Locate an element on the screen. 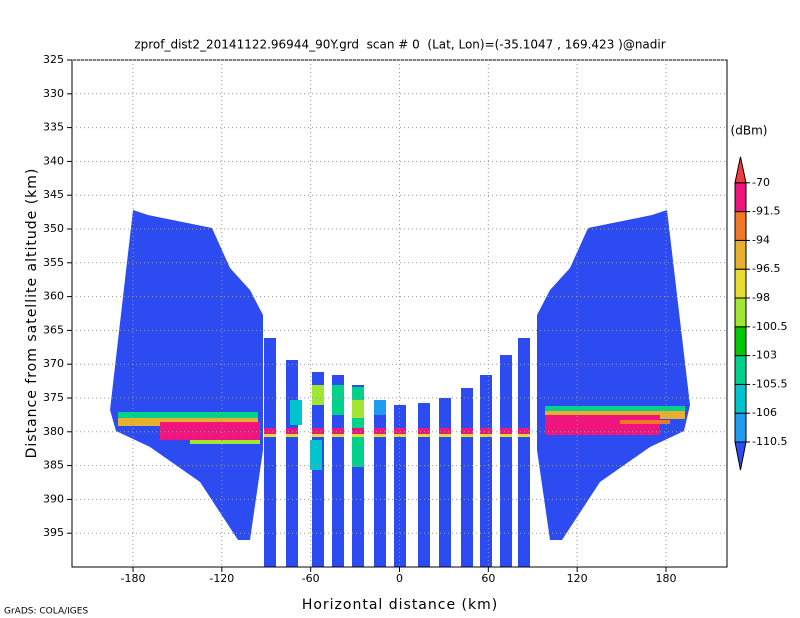 This screenshot has width=800, height=618. y-tick-label: 325 is located at coordinates (53, 59).